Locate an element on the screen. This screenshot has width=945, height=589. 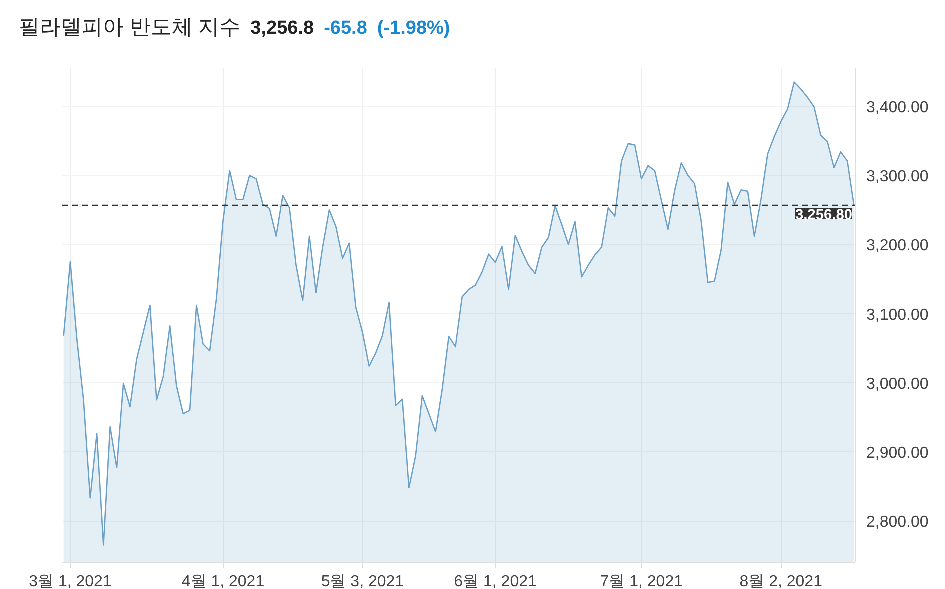
y-tick-label: 3,100.00 is located at coordinates (897, 315).